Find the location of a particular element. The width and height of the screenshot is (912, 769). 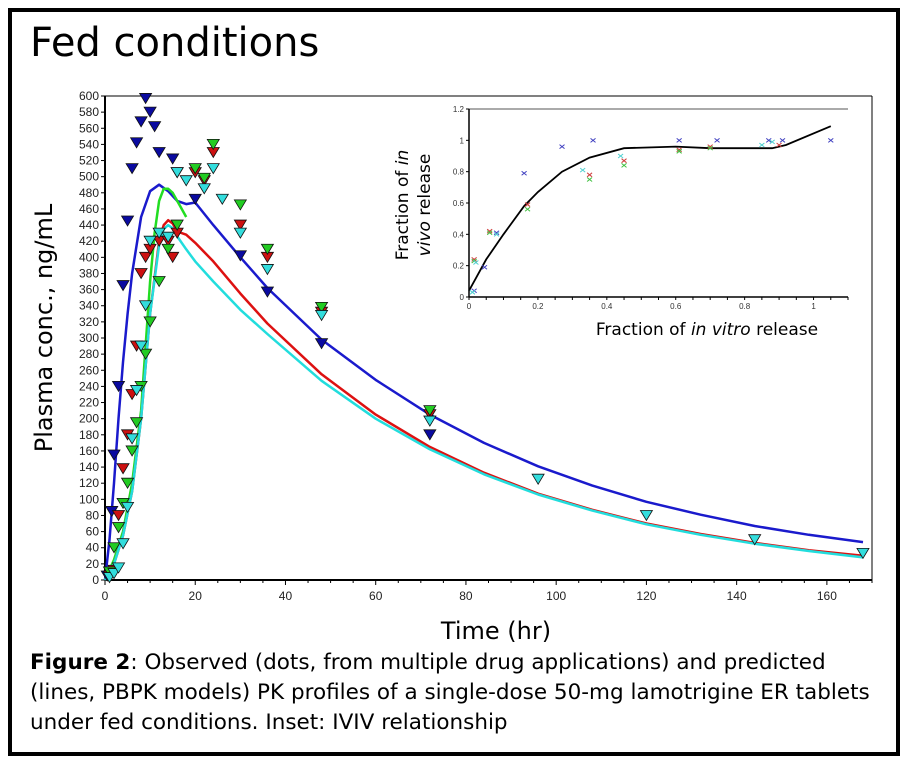

inset-x-tick-label: 1 is located at coordinates (813, 306).